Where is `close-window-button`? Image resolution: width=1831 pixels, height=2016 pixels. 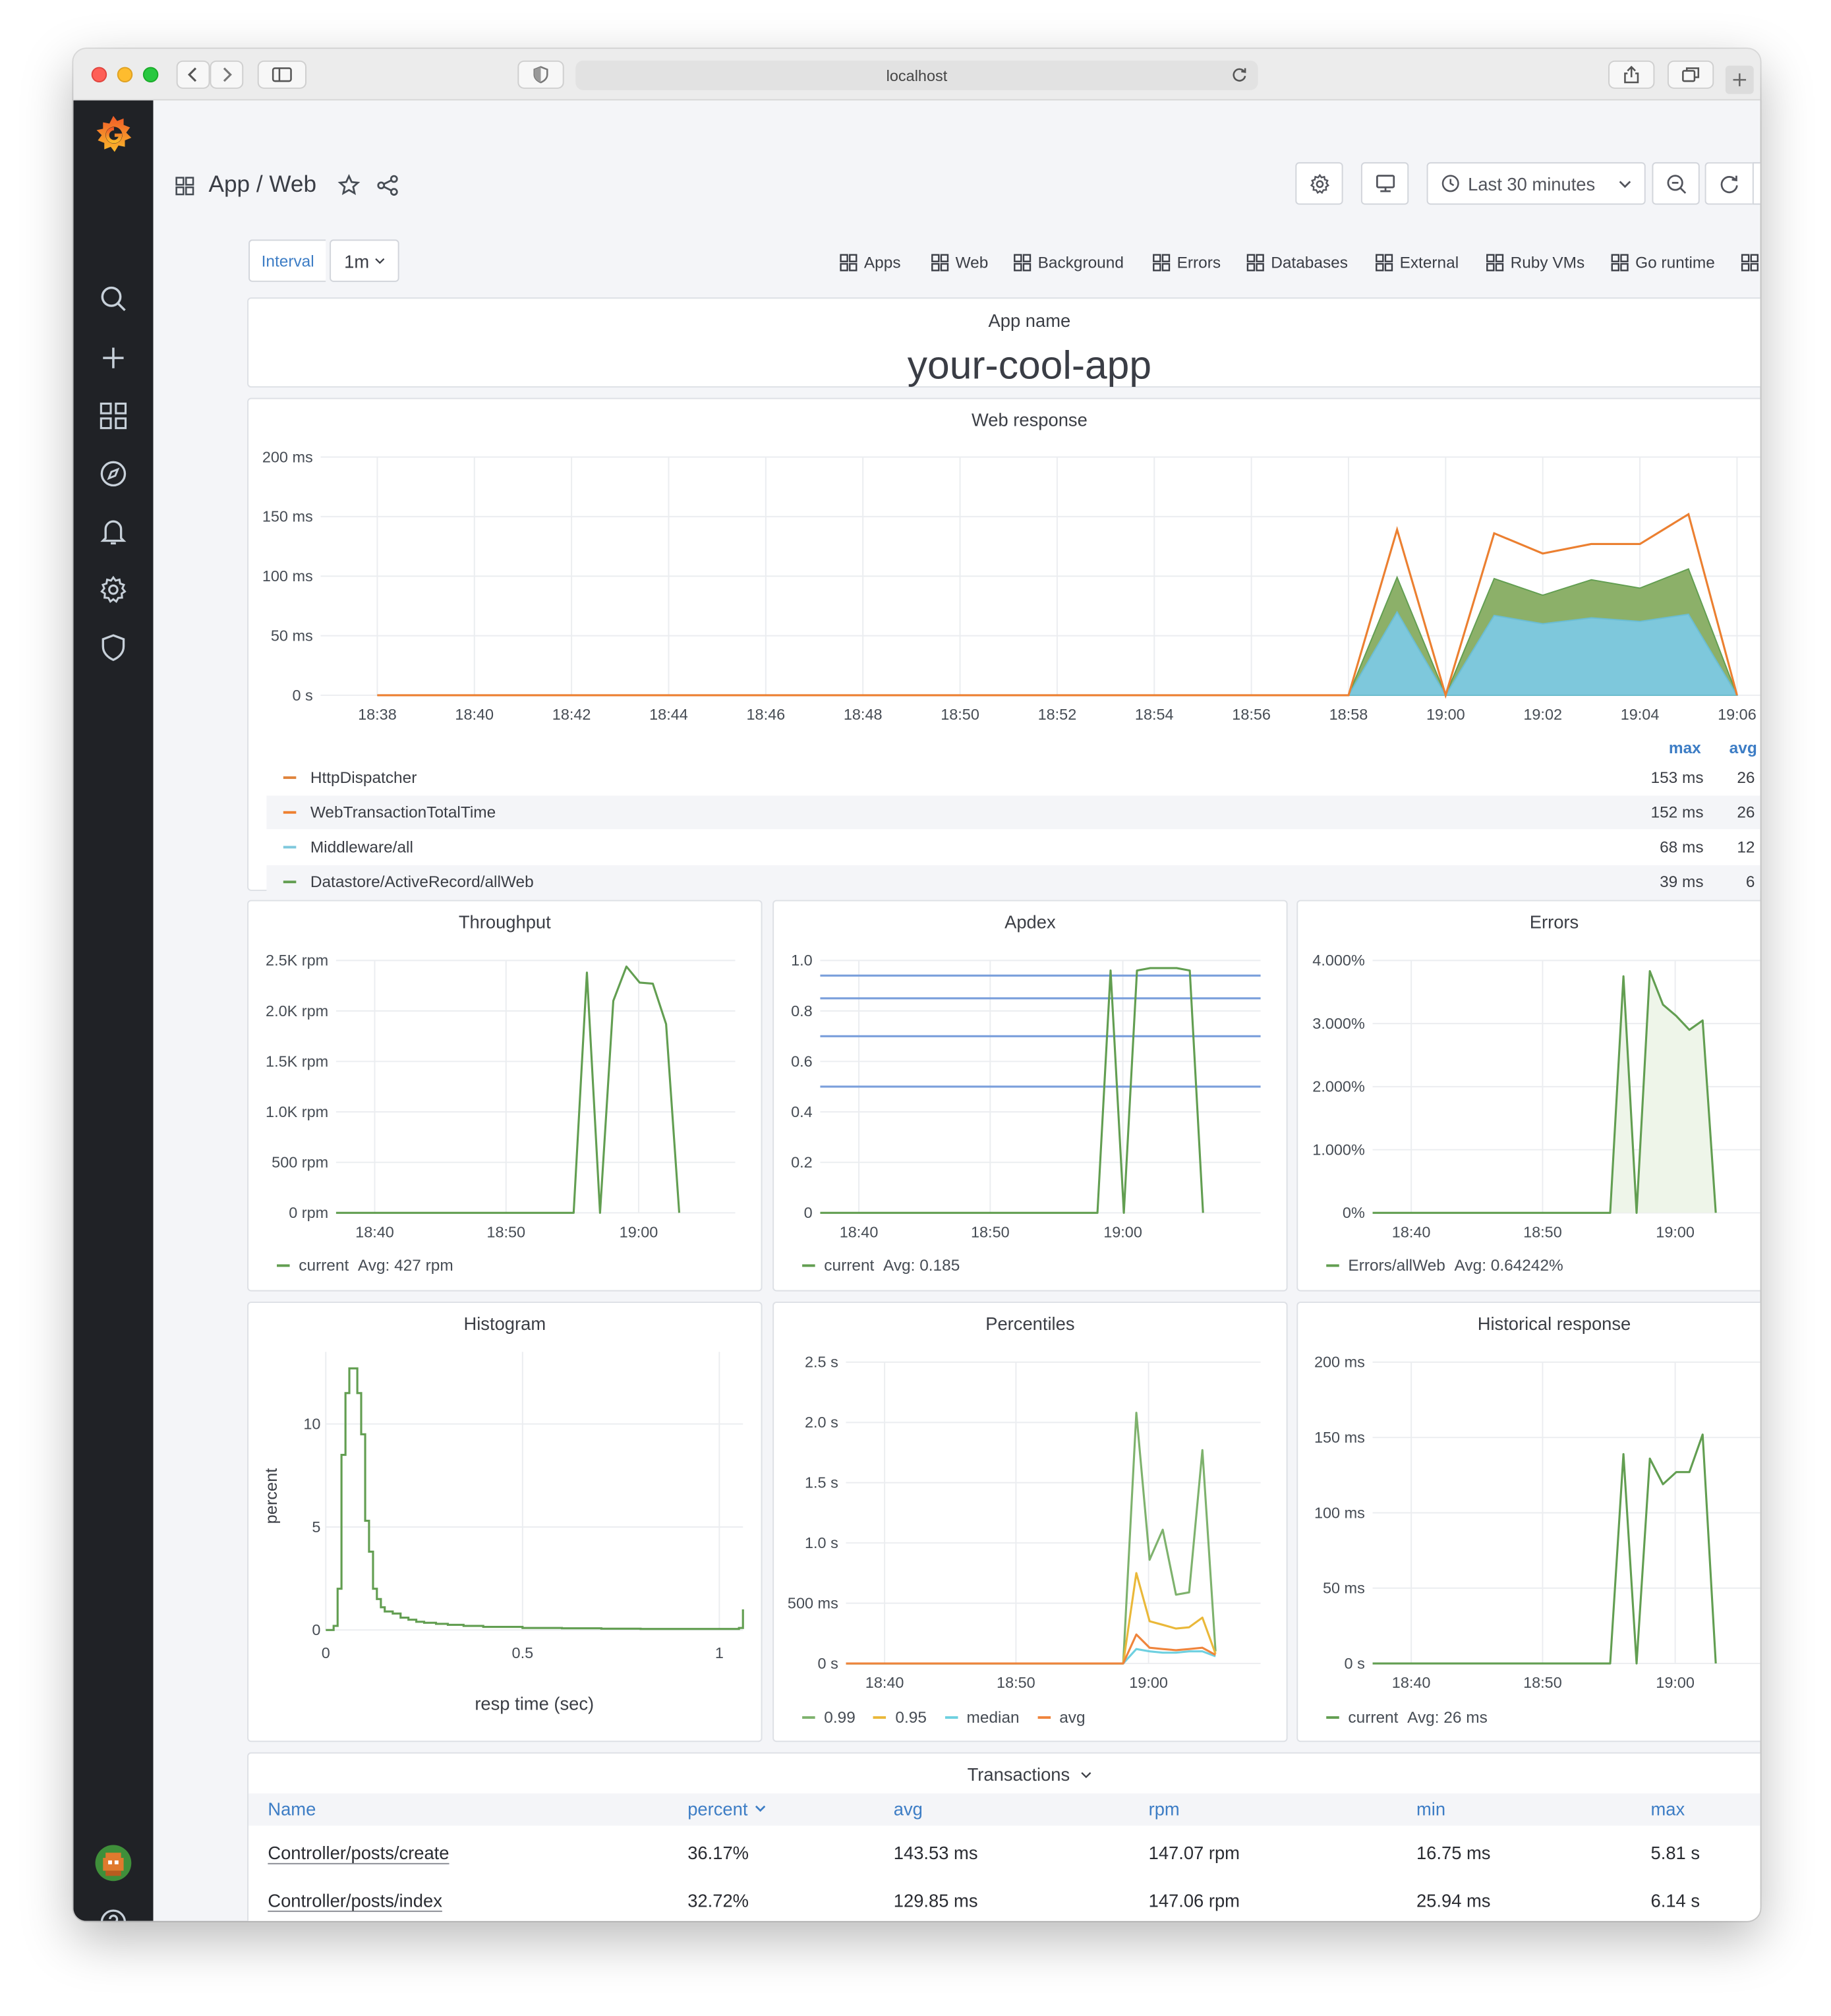 close-window-button is located at coordinates (99, 75).